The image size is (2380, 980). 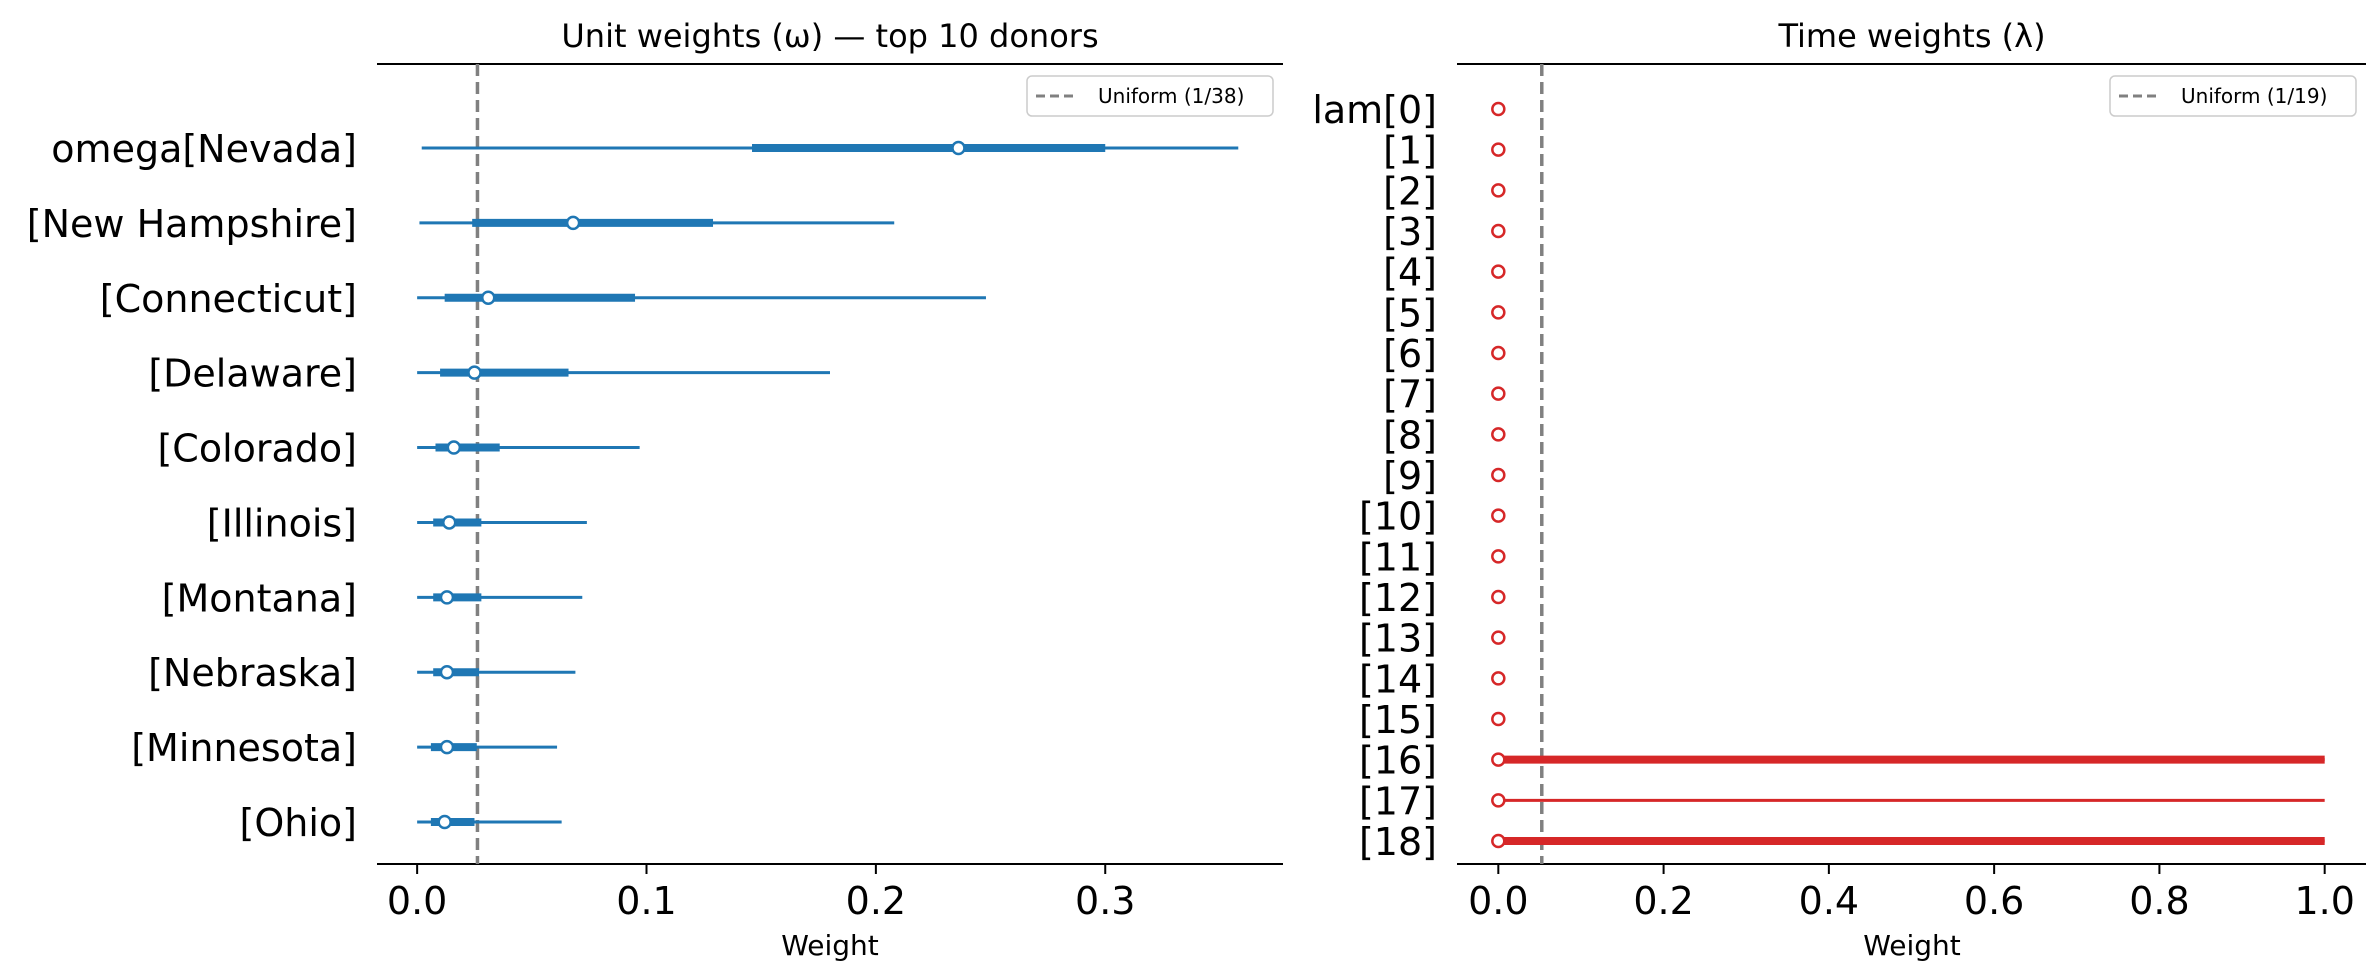 I want to click on time-weights-row-label: [18], so click(x=1398, y=842).